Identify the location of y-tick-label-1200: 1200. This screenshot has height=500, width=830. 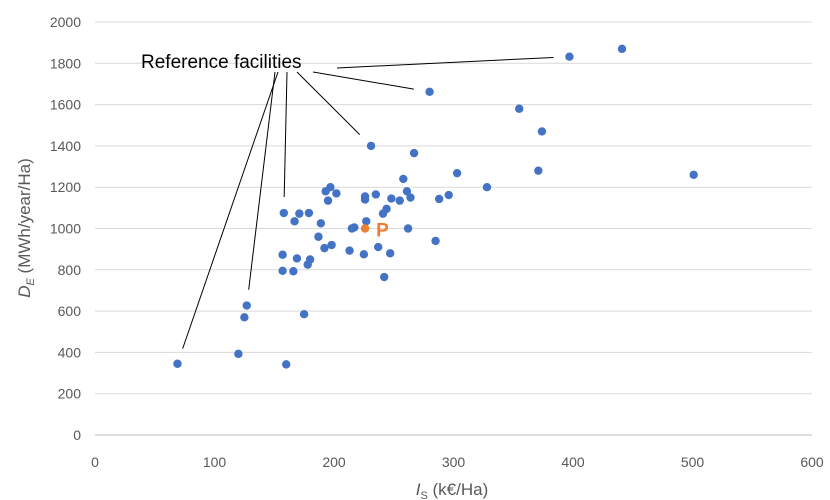
(65, 187).